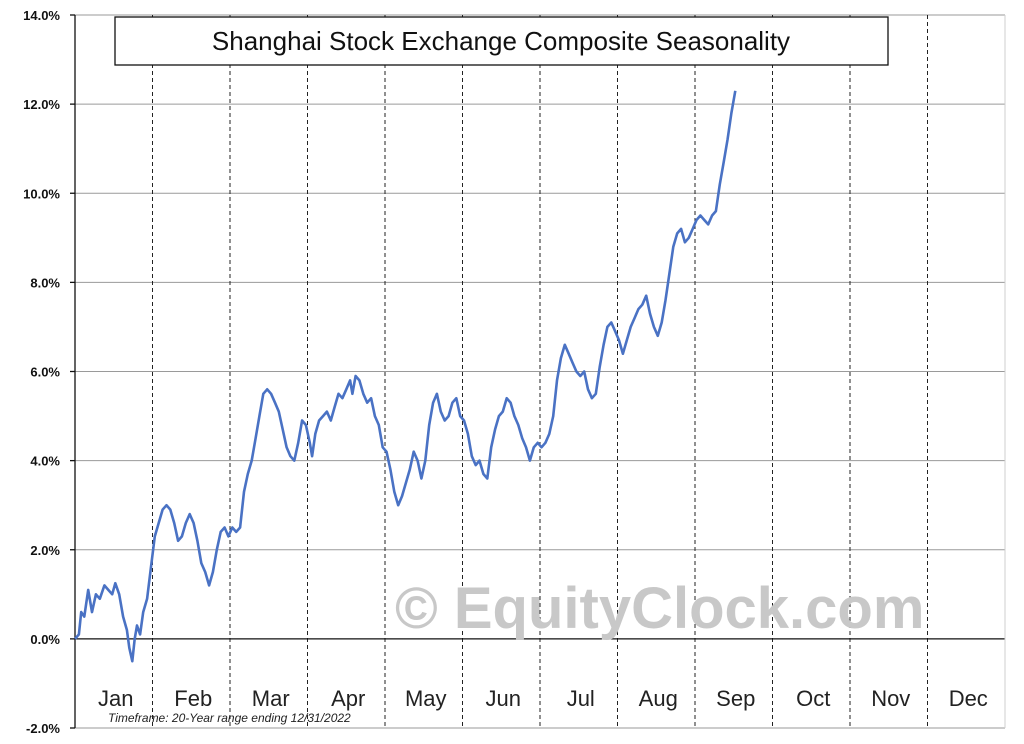 This screenshot has height=744, width=1024. I want to click on x-tick-label: Oct, so click(813, 698).